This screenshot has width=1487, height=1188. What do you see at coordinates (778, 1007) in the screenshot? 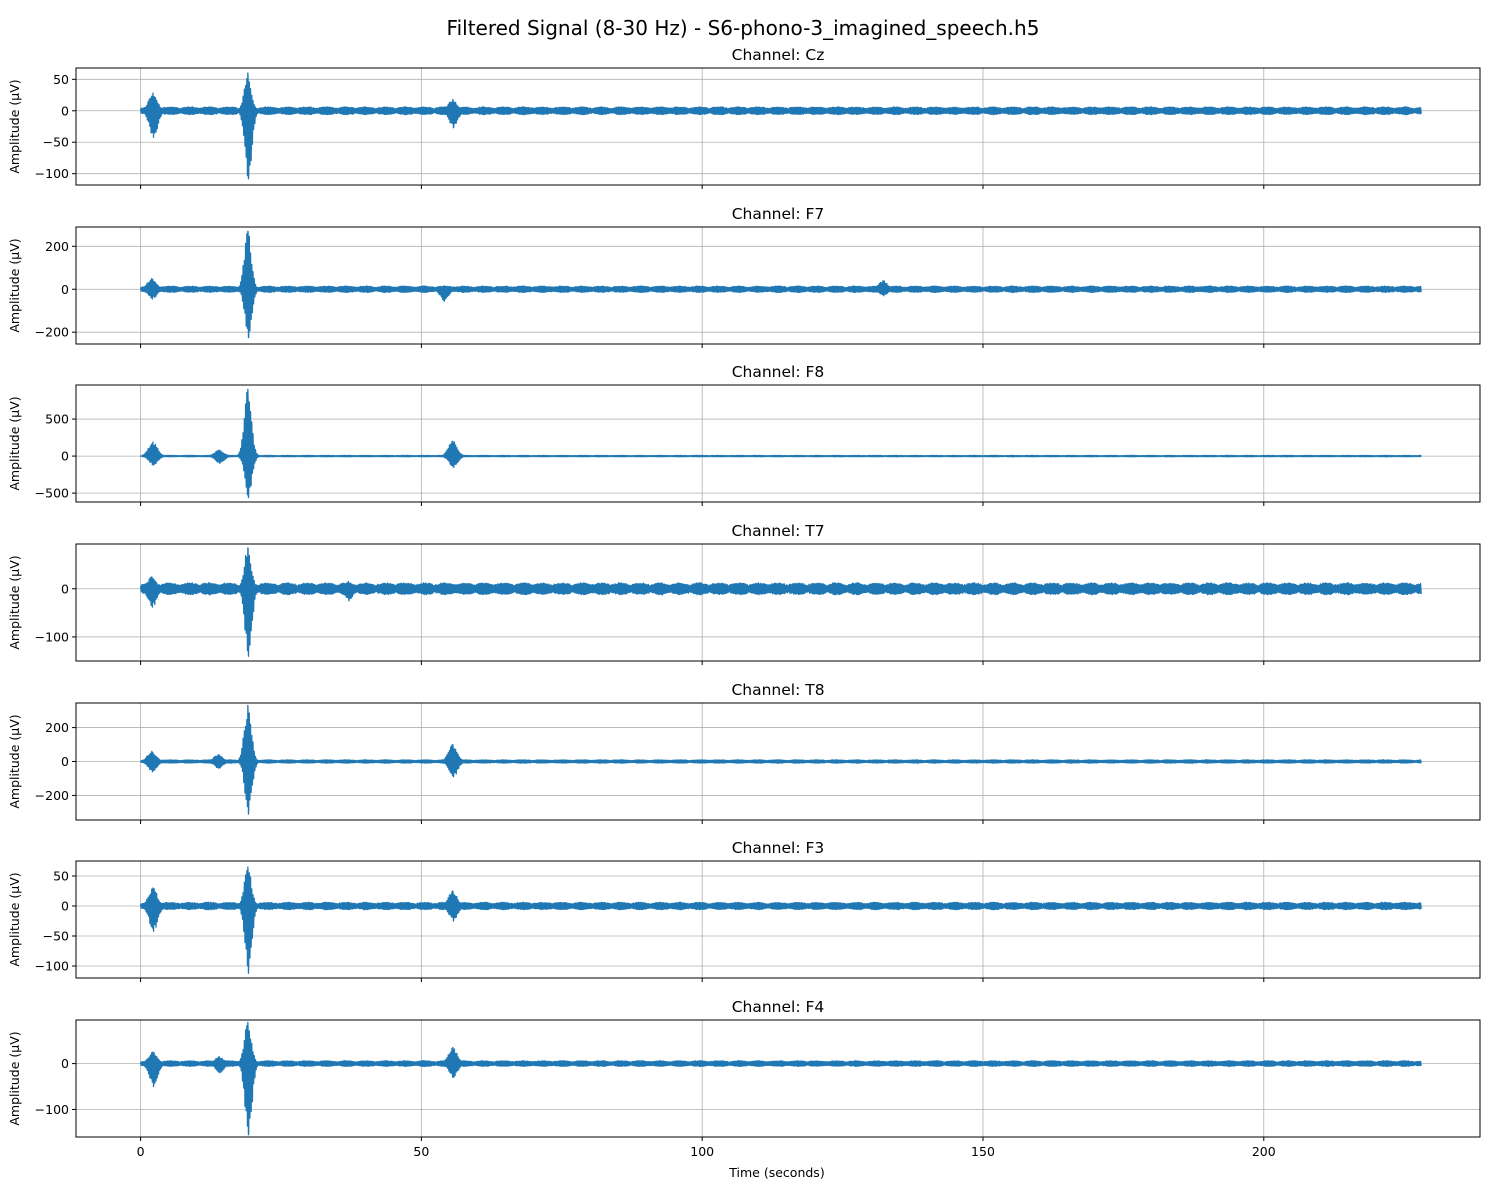
I see `panel-title: Channel: F4` at bounding box center [778, 1007].